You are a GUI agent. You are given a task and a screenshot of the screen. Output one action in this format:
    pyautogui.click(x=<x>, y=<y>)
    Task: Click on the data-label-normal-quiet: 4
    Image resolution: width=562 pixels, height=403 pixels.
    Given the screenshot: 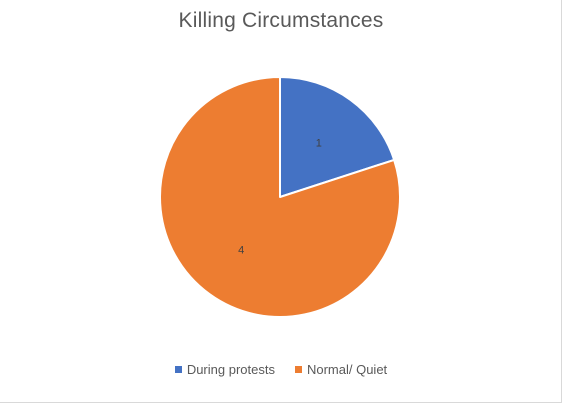 What is the action you would take?
    pyautogui.click(x=241, y=250)
    